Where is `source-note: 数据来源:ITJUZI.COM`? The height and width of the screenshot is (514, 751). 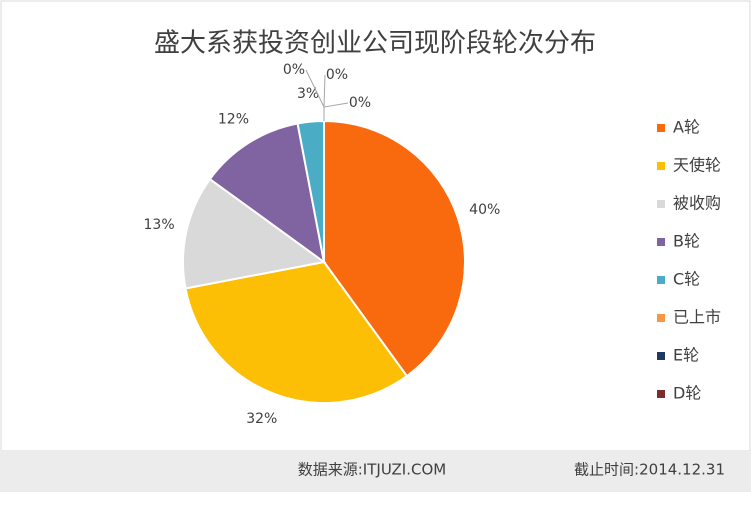 source-note: 数据来源:ITJUZI.COM is located at coordinates (372, 470).